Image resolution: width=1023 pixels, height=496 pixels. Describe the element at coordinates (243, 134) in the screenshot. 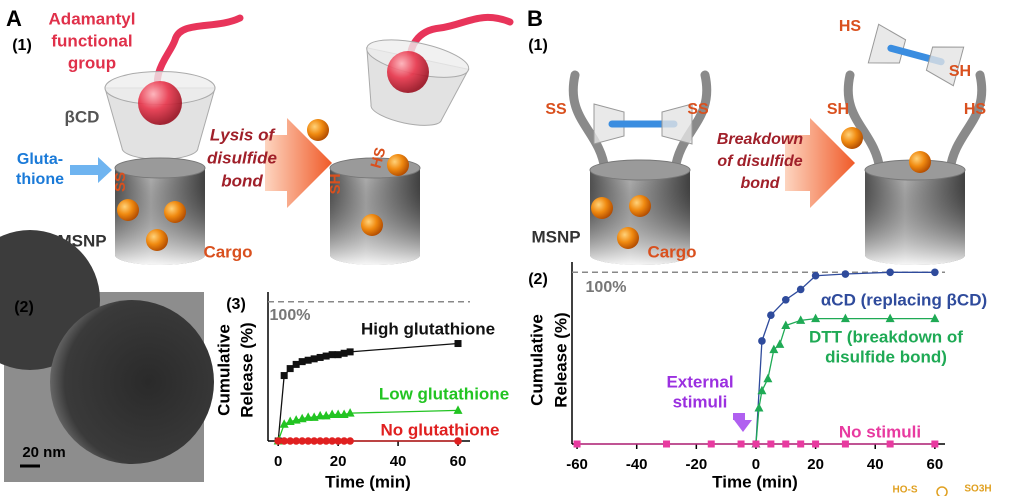

I see `process-label: Lysis of` at that location.